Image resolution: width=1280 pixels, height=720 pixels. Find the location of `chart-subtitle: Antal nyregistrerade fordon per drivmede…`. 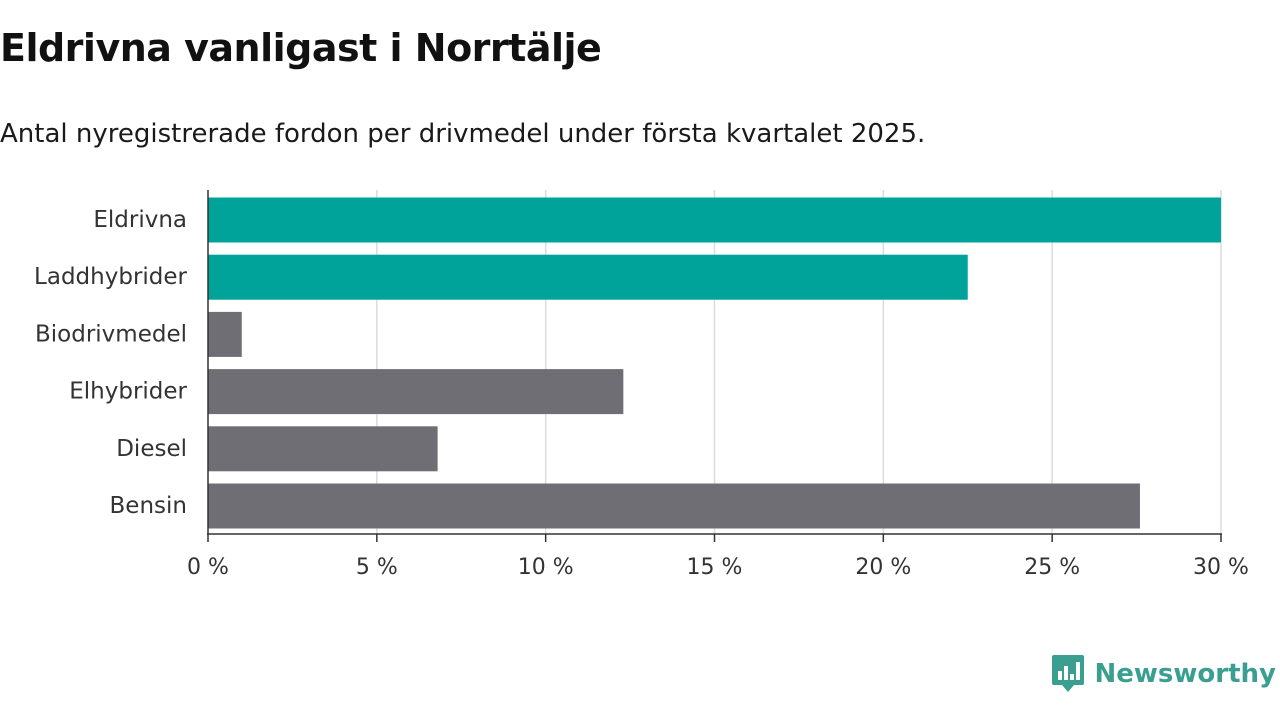

chart-subtitle: Antal nyregistrerade fordon per drivmede… is located at coordinates (463, 134).